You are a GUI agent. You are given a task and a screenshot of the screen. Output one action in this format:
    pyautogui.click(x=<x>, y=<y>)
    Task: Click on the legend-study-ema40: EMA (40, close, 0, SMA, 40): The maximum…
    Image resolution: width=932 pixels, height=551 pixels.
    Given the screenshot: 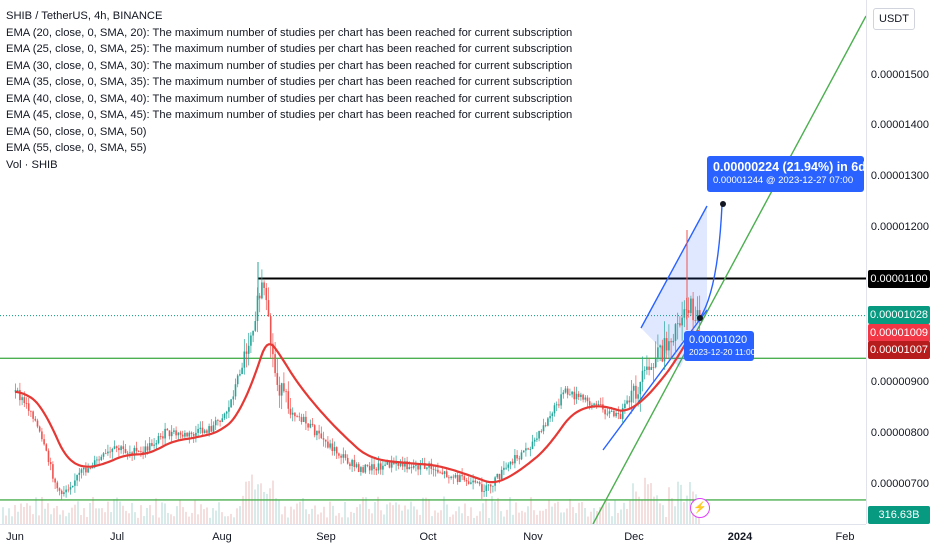 What is the action you would take?
    pyautogui.click(x=289, y=98)
    